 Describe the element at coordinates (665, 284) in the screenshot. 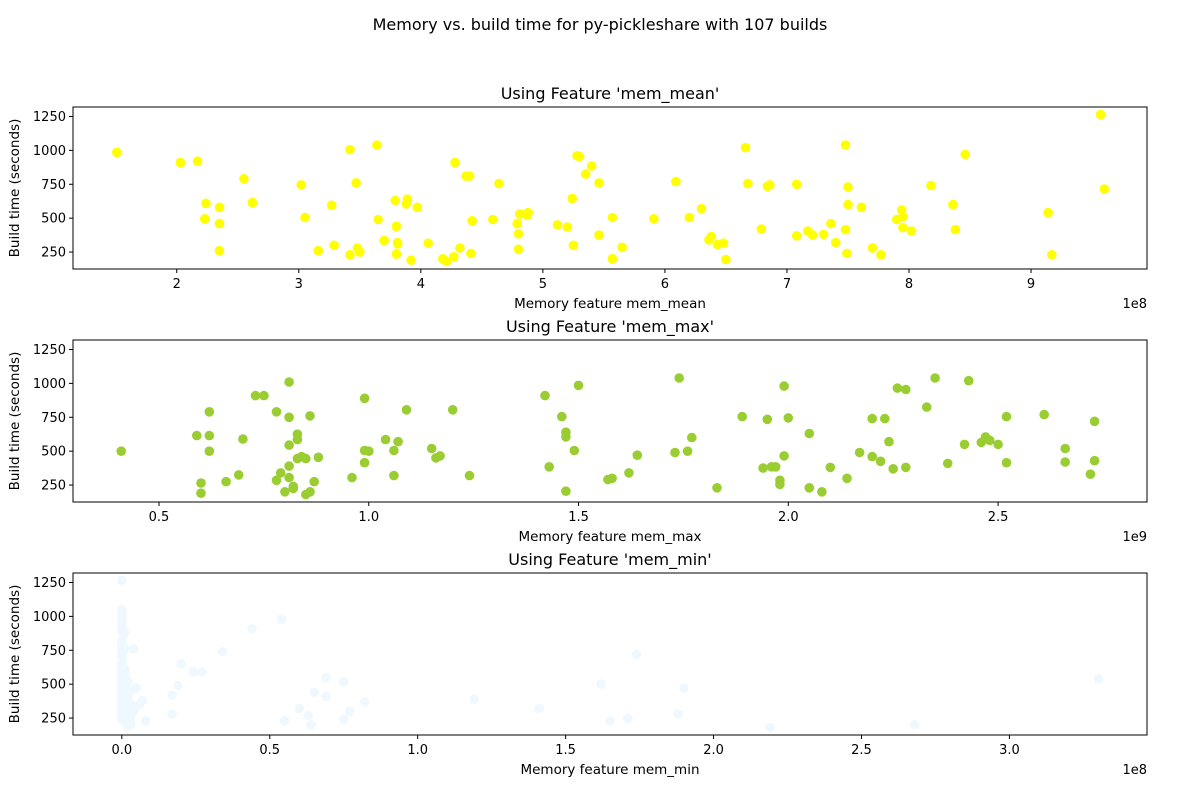

I see `x-tick-label: 6` at that location.